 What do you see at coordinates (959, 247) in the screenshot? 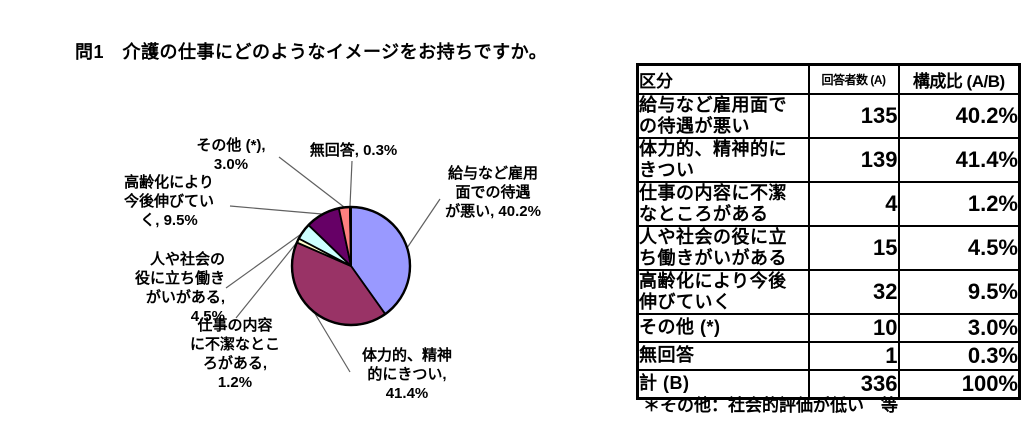
I see `row-pct: 4.5%` at bounding box center [959, 247].